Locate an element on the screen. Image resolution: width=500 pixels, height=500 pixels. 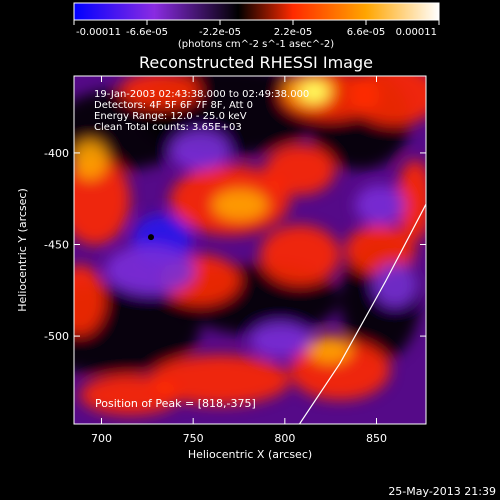
x-tick-label: 700 is located at coordinates (101, 438).